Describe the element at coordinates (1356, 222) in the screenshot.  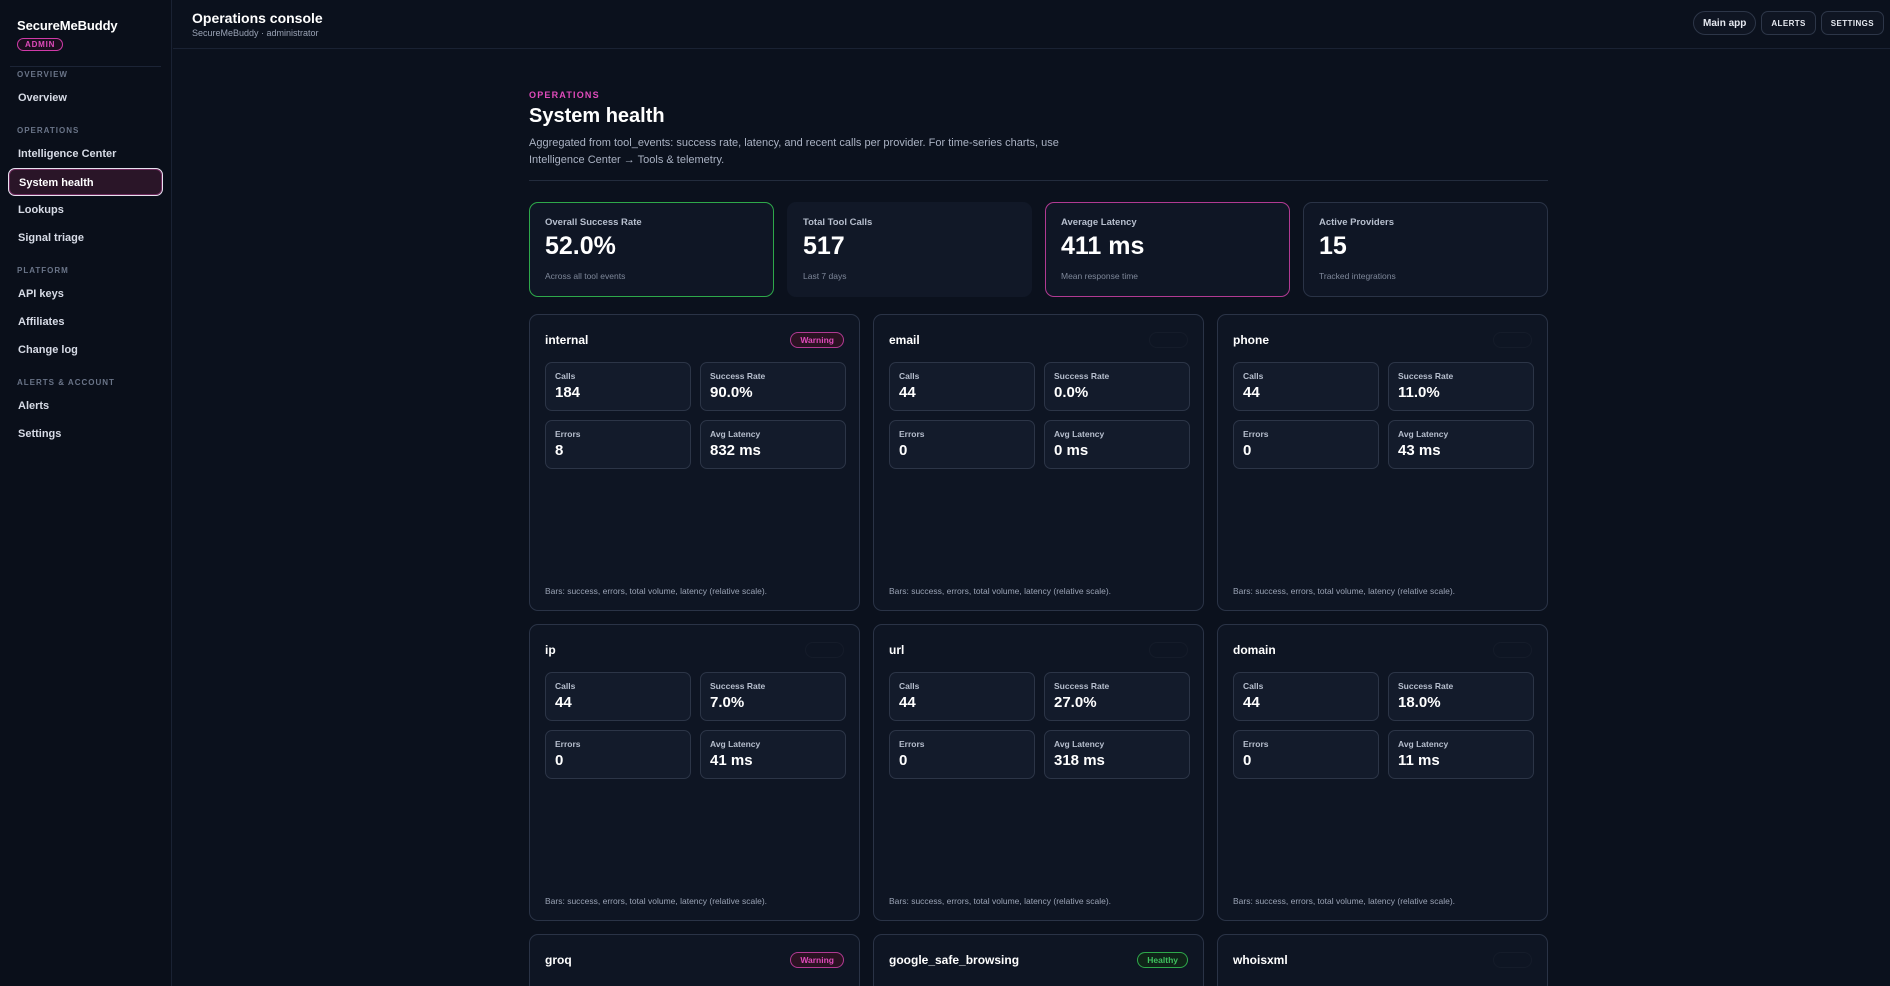
I see `kpi-label: Active Providers` at that location.